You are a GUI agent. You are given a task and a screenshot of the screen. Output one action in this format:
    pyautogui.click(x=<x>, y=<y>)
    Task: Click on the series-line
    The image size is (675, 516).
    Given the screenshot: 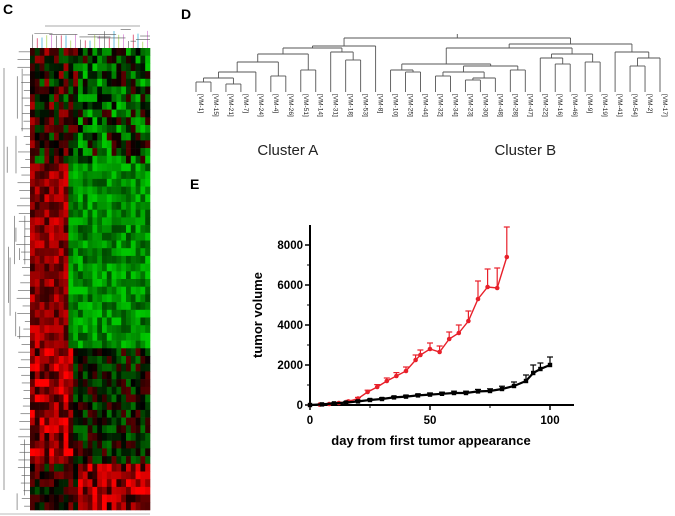 What is the action you would take?
    pyautogui.click(x=430, y=385)
    